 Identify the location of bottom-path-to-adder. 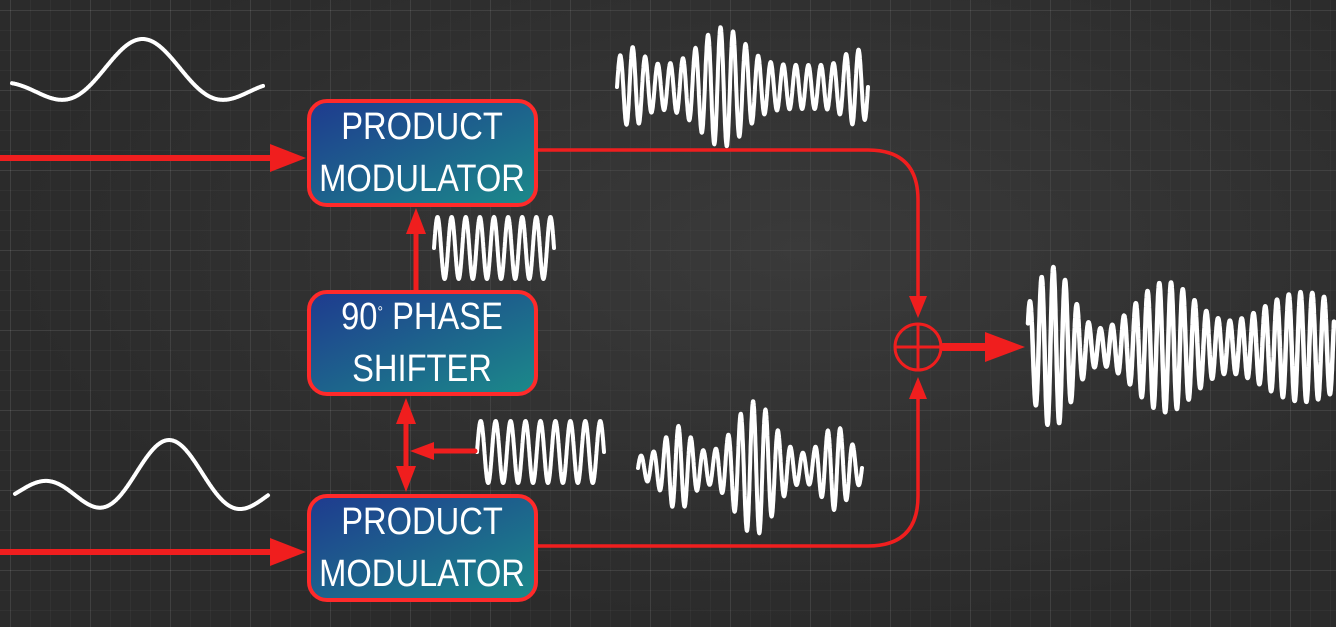
(727, 470).